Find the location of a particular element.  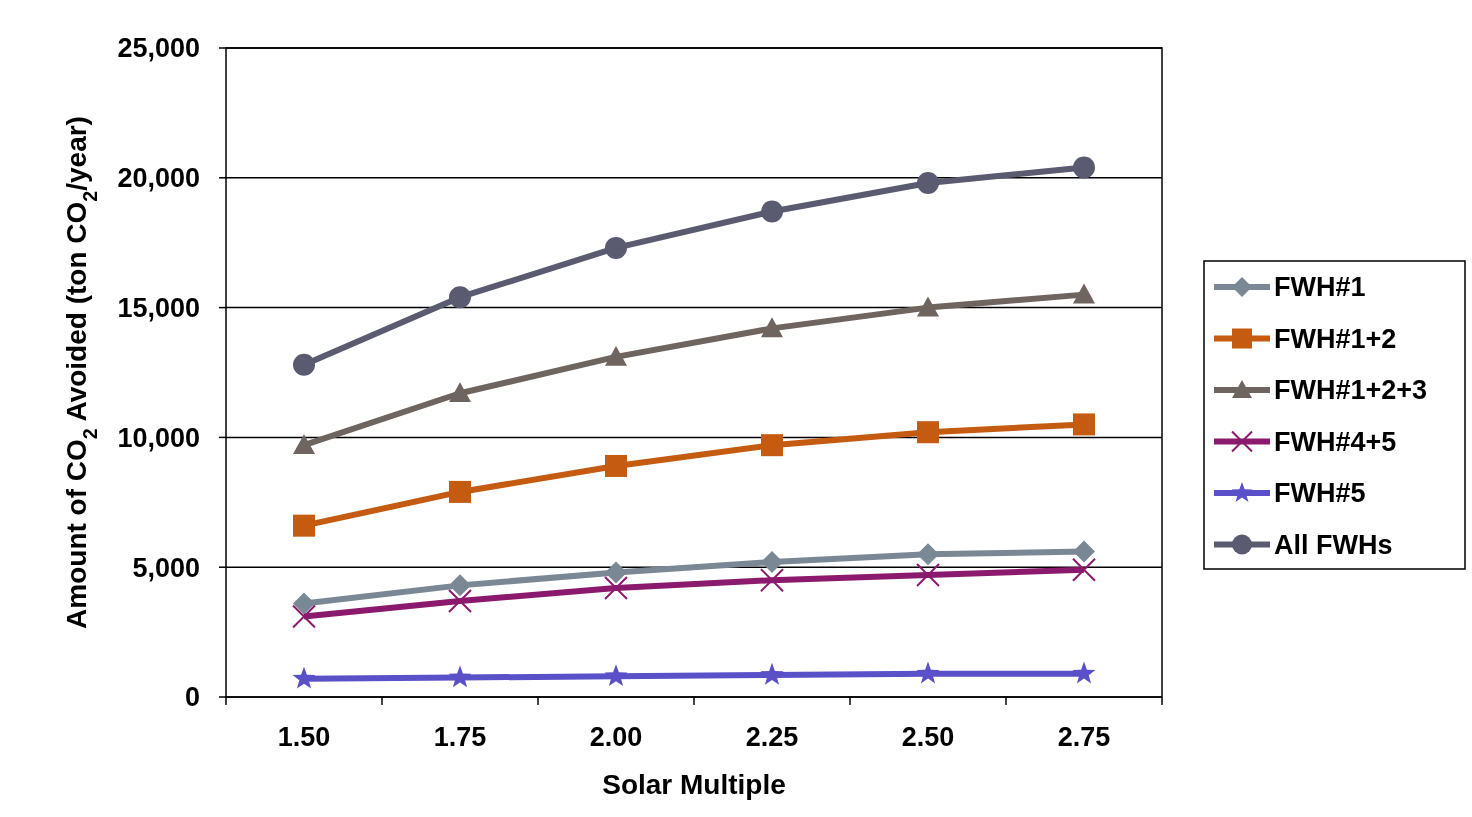

y-tick-label: 0 is located at coordinates (192, 697).